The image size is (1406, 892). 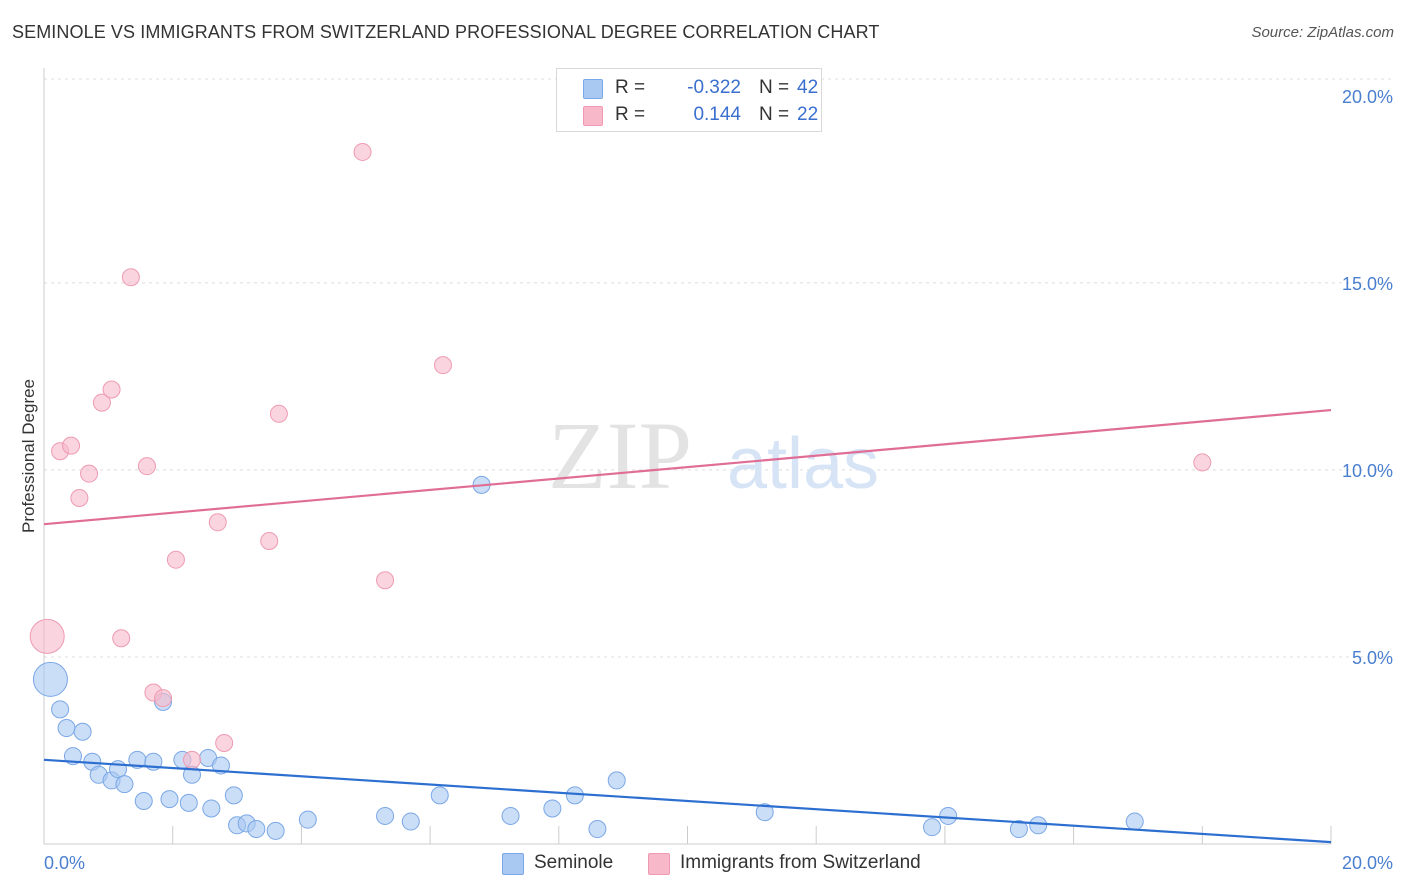 What do you see at coordinates (659, 864) in the screenshot?
I see `swiss-swatch` at bounding box center [659, 864].